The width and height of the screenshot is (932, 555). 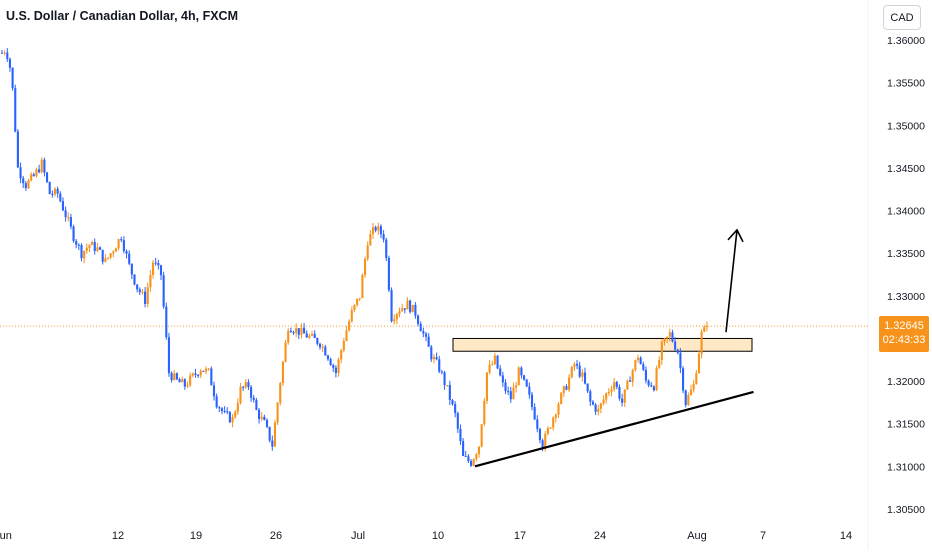 I want to click on currency-button: CAD, so click(x=902, y=17).